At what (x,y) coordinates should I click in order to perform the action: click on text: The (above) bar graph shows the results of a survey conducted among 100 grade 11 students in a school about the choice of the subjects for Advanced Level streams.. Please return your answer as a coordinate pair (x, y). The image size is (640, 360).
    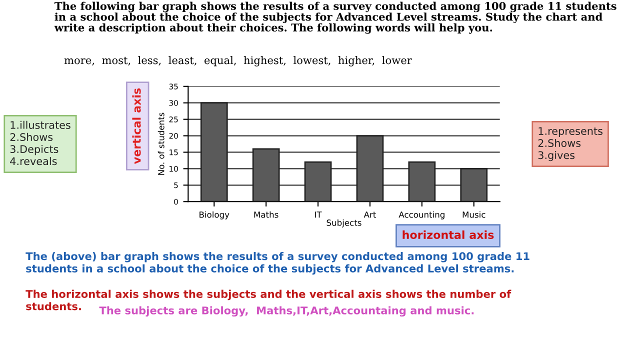
    Looking at the image, I should click on (278, 263).